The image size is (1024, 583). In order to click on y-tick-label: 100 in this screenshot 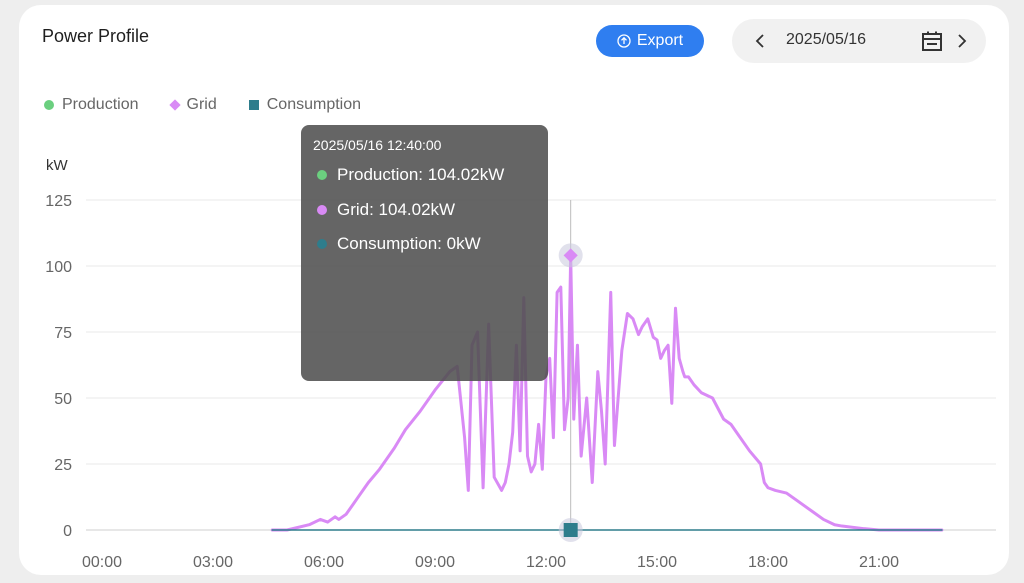, I will do `click(58, 267)`.